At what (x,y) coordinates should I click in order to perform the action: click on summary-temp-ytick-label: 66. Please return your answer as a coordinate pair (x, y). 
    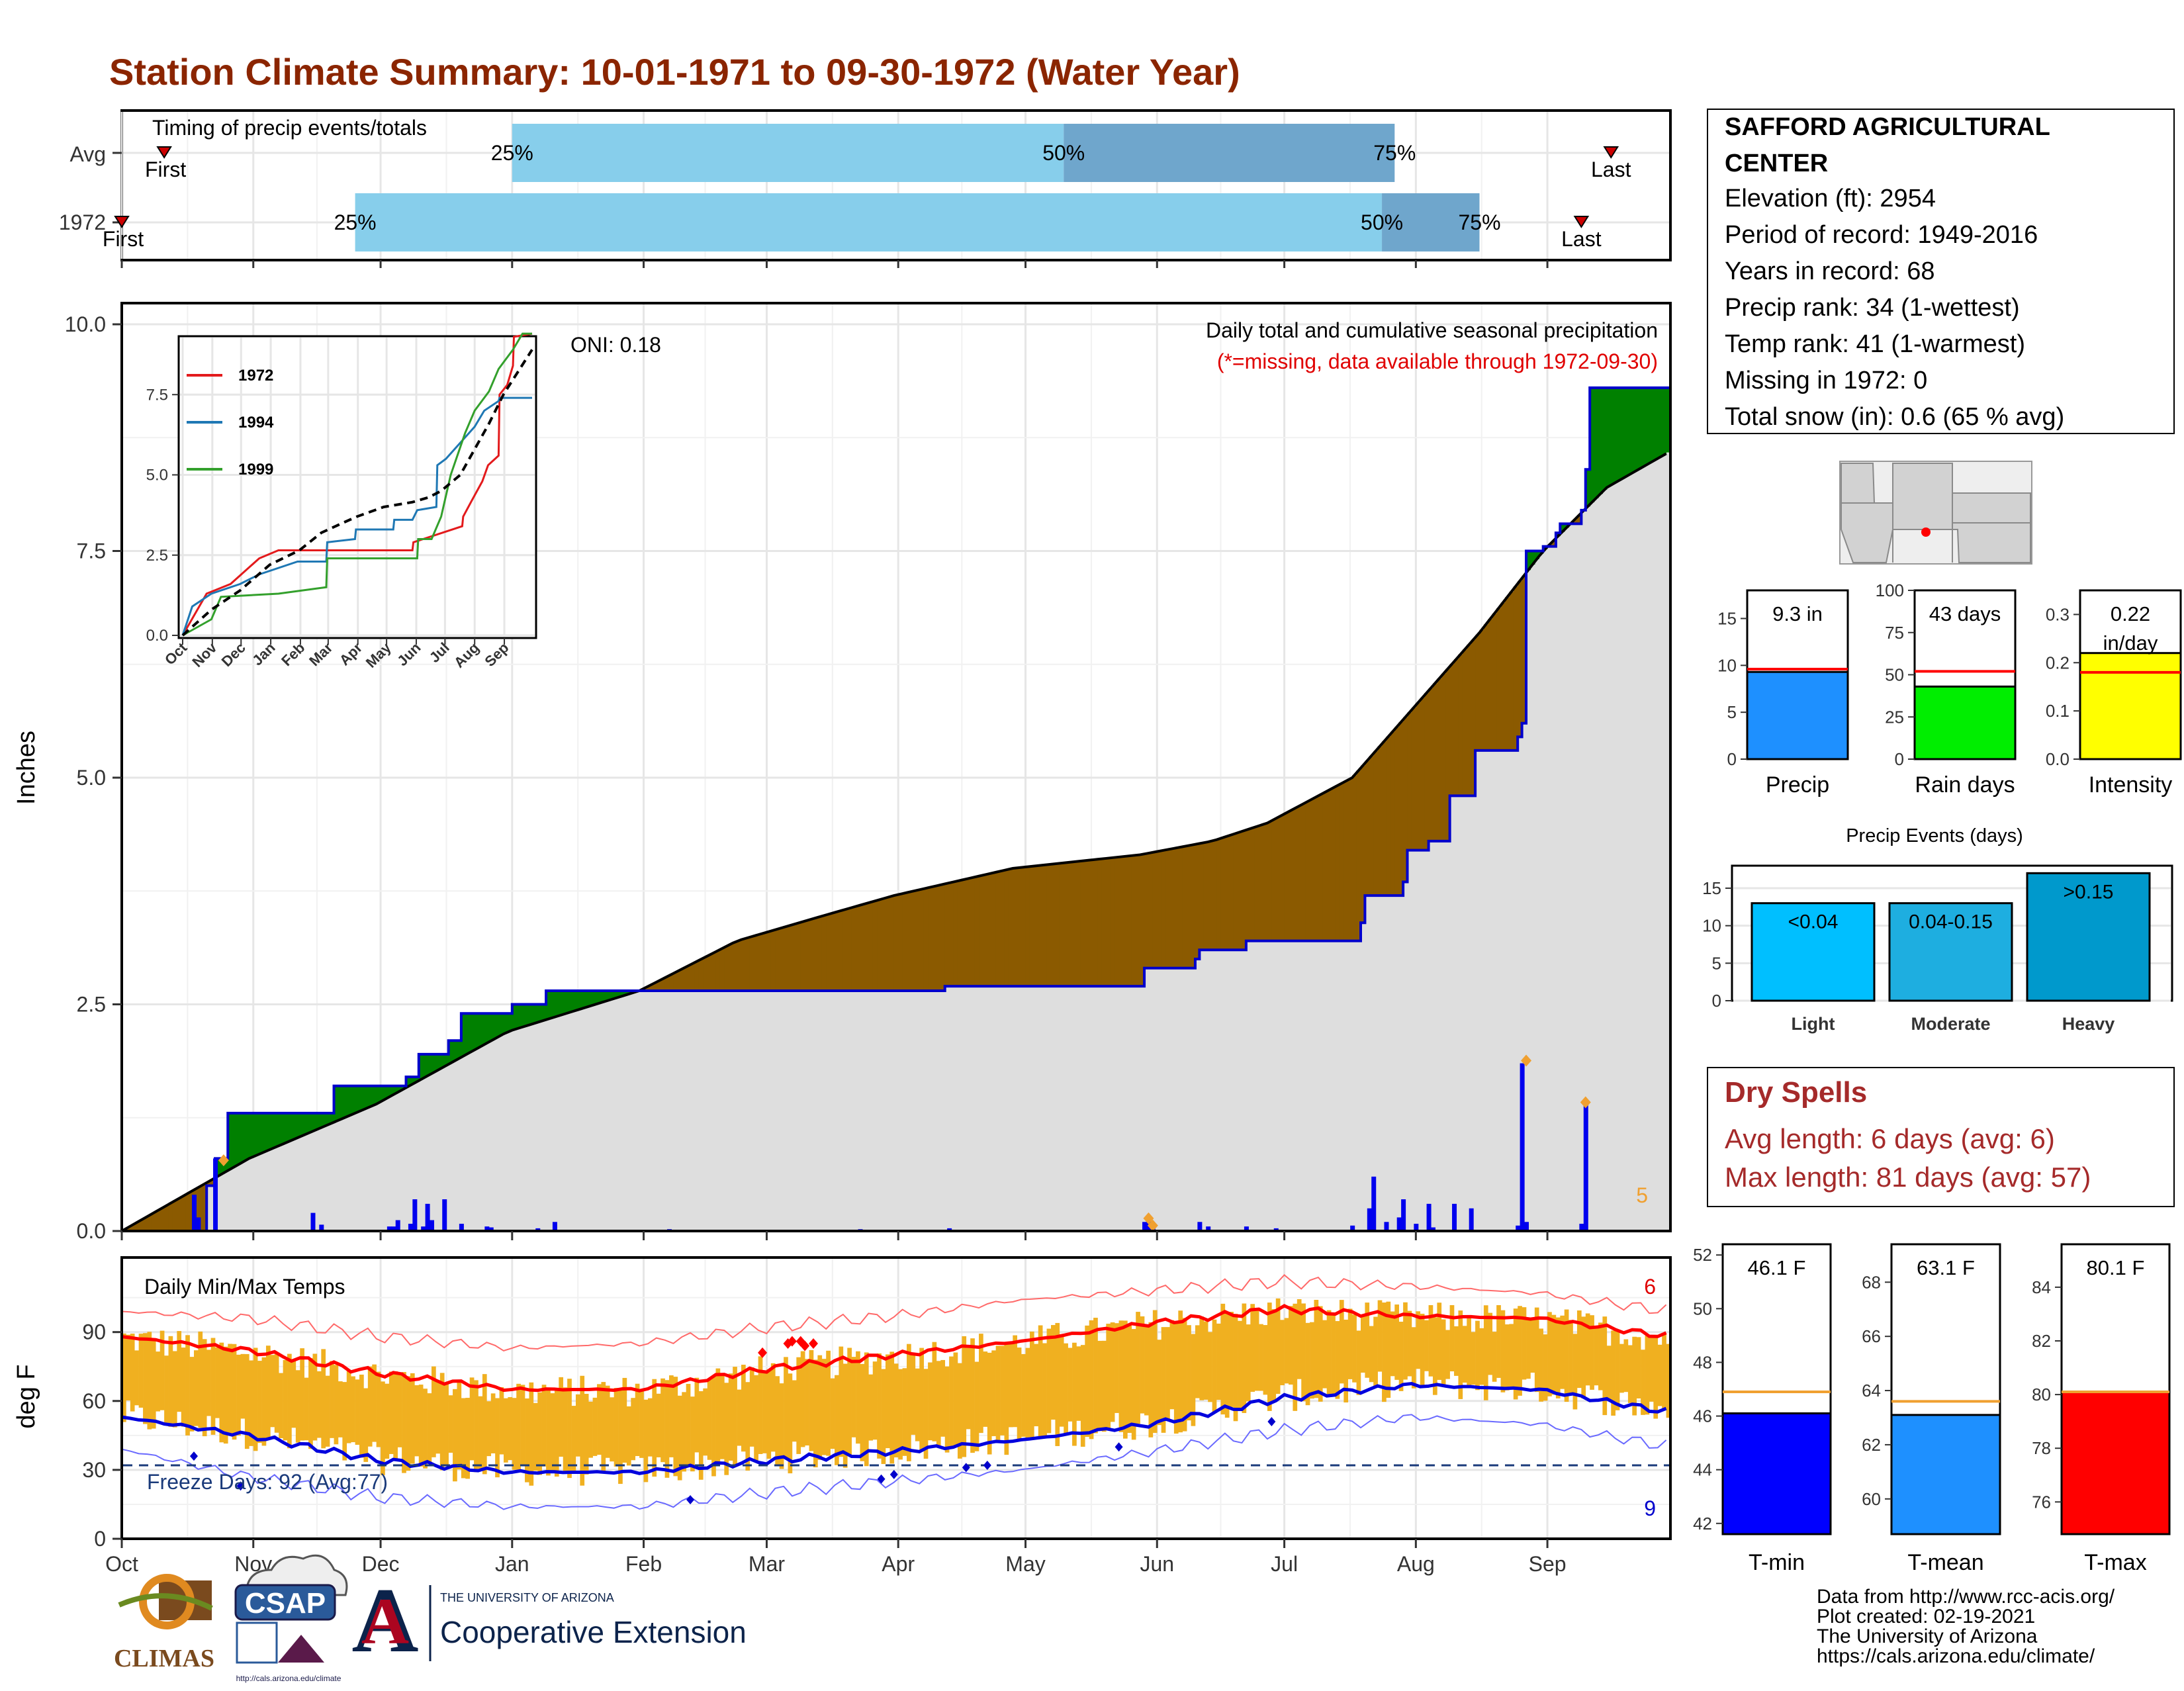
    Looking at the image, I should click on (1871, 1336).